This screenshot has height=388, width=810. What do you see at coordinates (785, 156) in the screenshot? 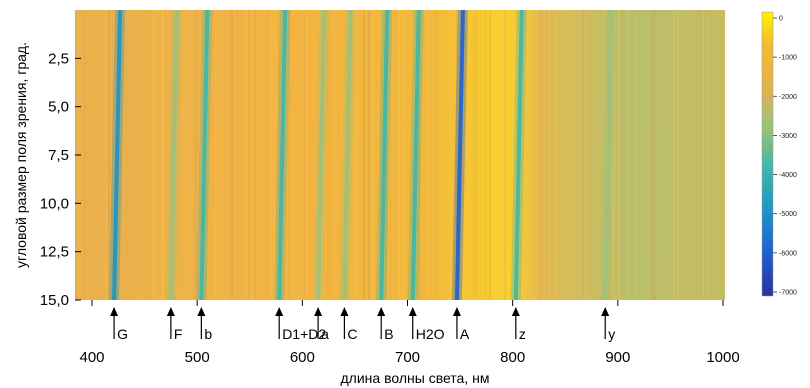
I see `colorbar-ticks: 0 -1000 -2000 -3000 -4000 -5000 -6000 -7000` at bounding box center [785, 156].